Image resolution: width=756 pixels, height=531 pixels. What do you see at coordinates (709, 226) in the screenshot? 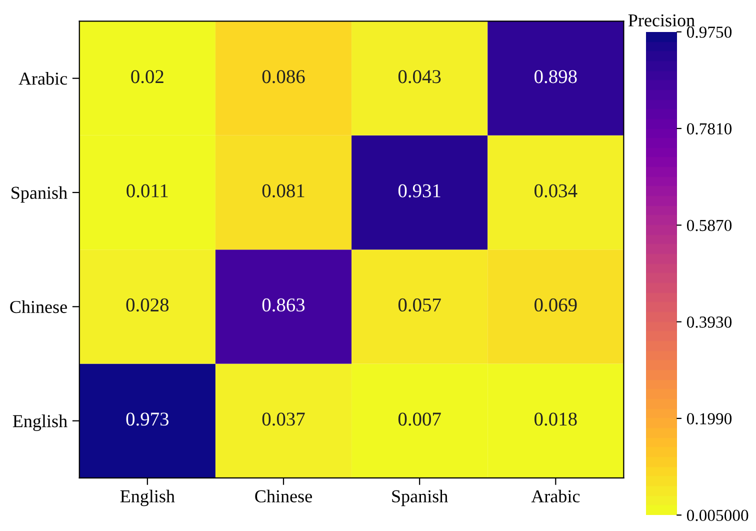
I see `color-bar-label: 0.5870` at bounding box center [709, 226].